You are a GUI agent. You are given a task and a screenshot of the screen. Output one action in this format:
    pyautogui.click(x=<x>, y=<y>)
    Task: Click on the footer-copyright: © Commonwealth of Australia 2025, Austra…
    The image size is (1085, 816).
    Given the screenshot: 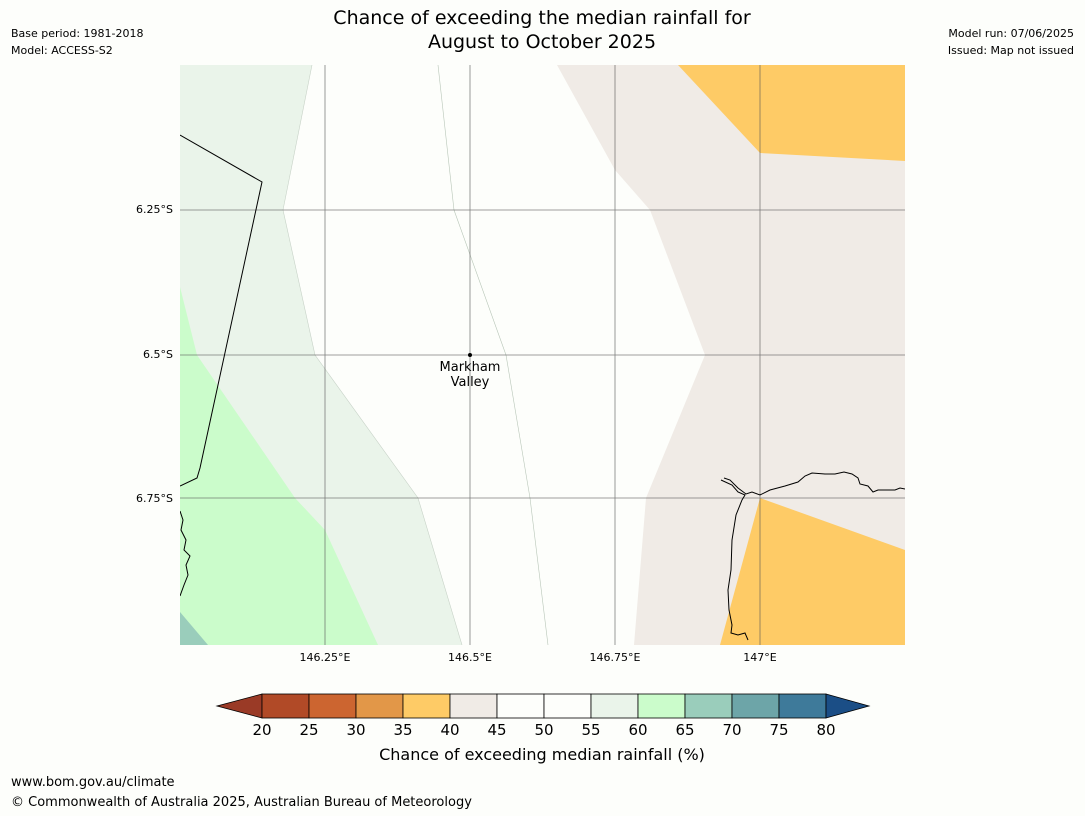 What is the action you would take?
    pyautogui.click(x=241, y=802)
    